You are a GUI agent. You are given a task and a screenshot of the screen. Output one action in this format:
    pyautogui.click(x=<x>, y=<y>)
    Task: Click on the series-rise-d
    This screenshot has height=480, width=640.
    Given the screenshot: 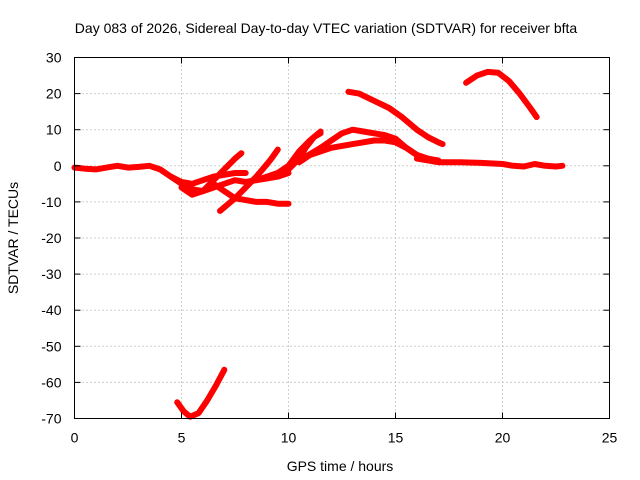 What is the action you would take?
    pyautogui.click(x=299, y=155)
    